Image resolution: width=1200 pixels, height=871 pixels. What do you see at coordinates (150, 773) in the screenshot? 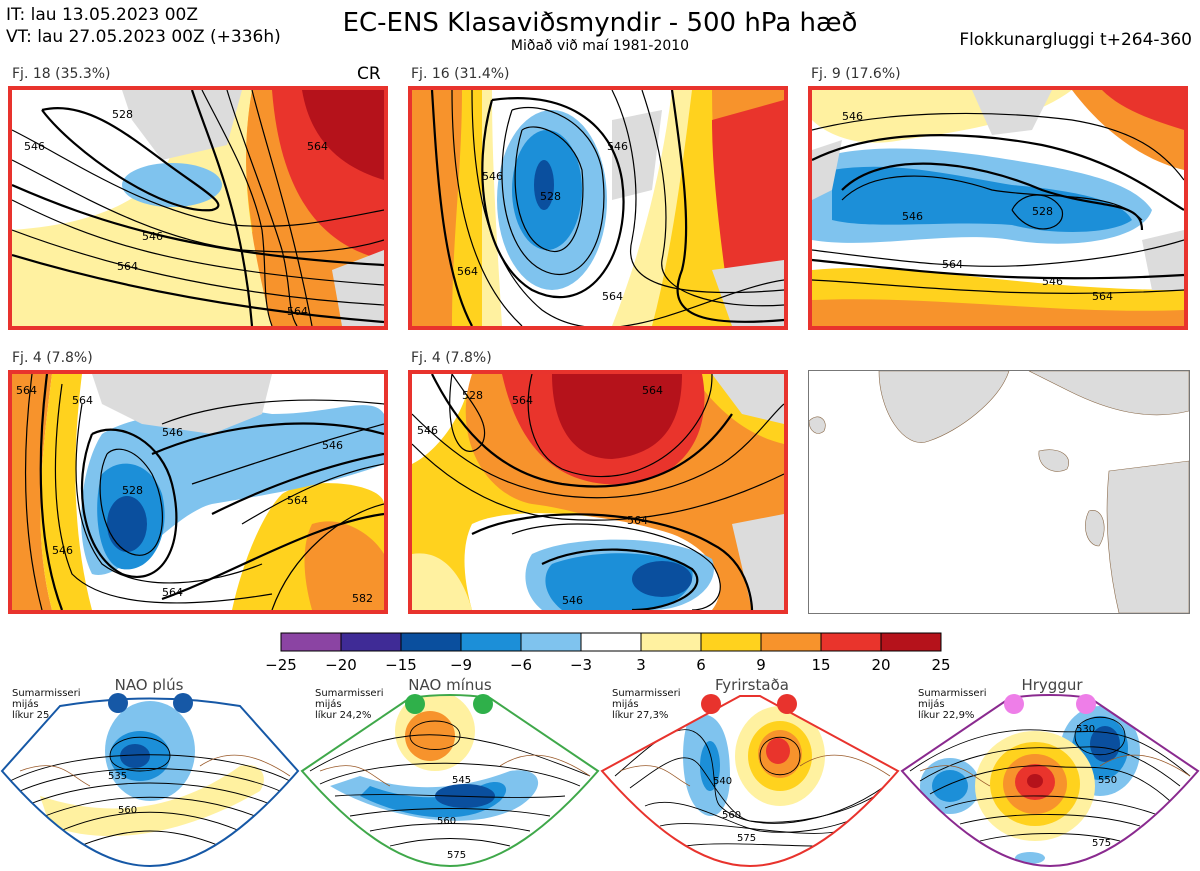
I see `regime-map-nao-plus: 535 560` at bounding box center [150, 773].